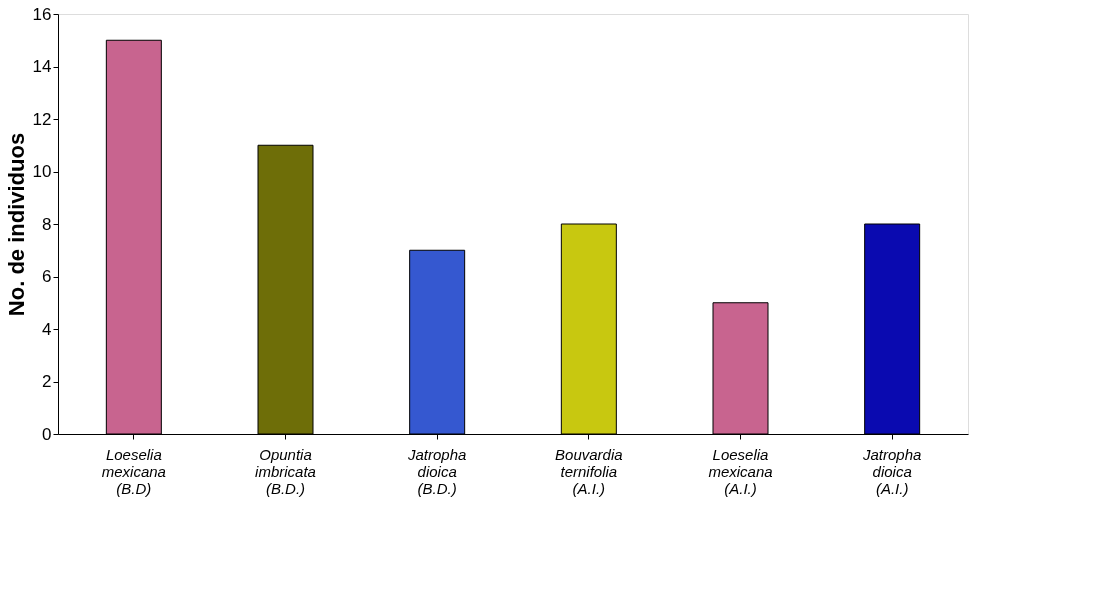 The height and width of the screenshot is (593, 1110). What do you see at coordinates (740, 471) in the screenshot?
I see `x-tick-label: Loeselia mexicana (A.I.)` at bounding box center [740, 471].